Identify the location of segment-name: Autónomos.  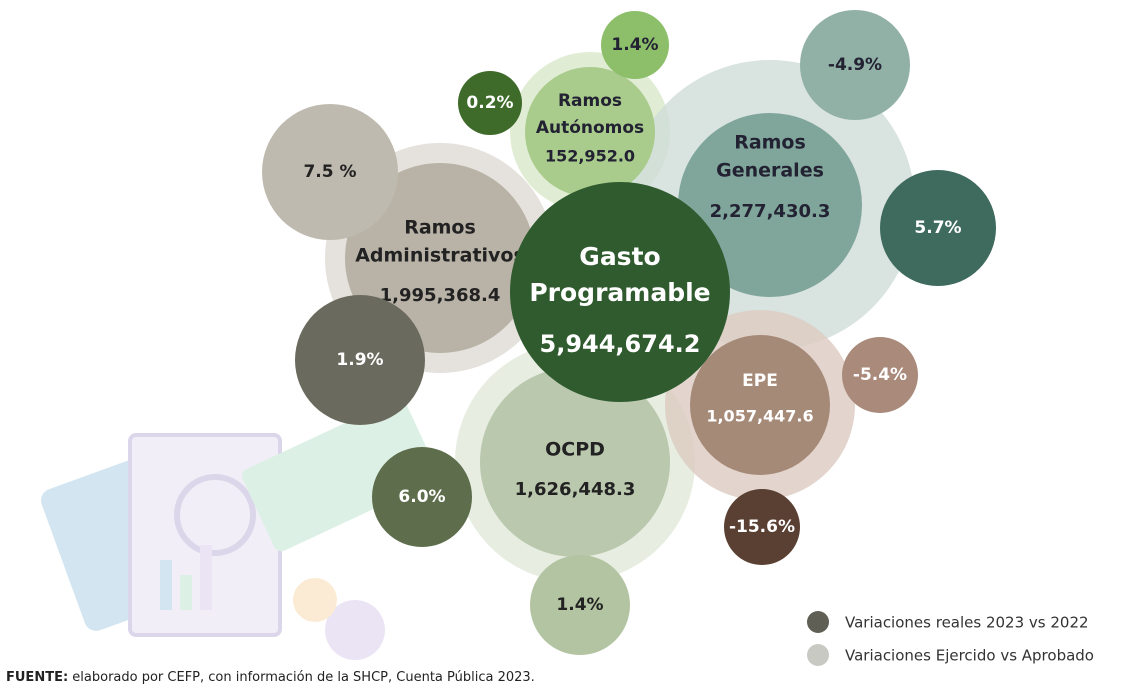
(590, 128).